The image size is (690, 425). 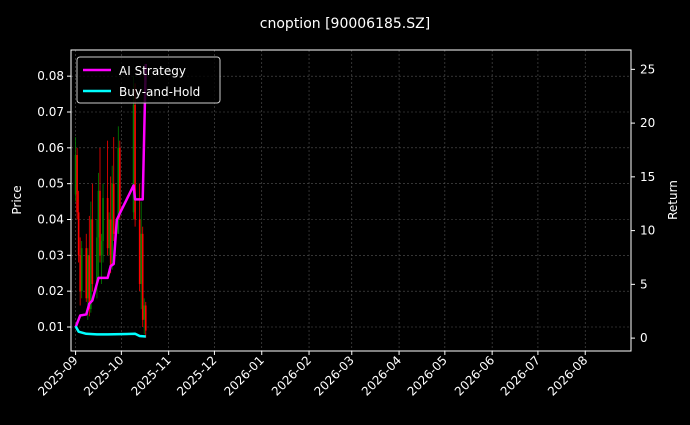 I want to click on legend: AI Strategy Buy-and-Hold, so click(x=148, y=80).